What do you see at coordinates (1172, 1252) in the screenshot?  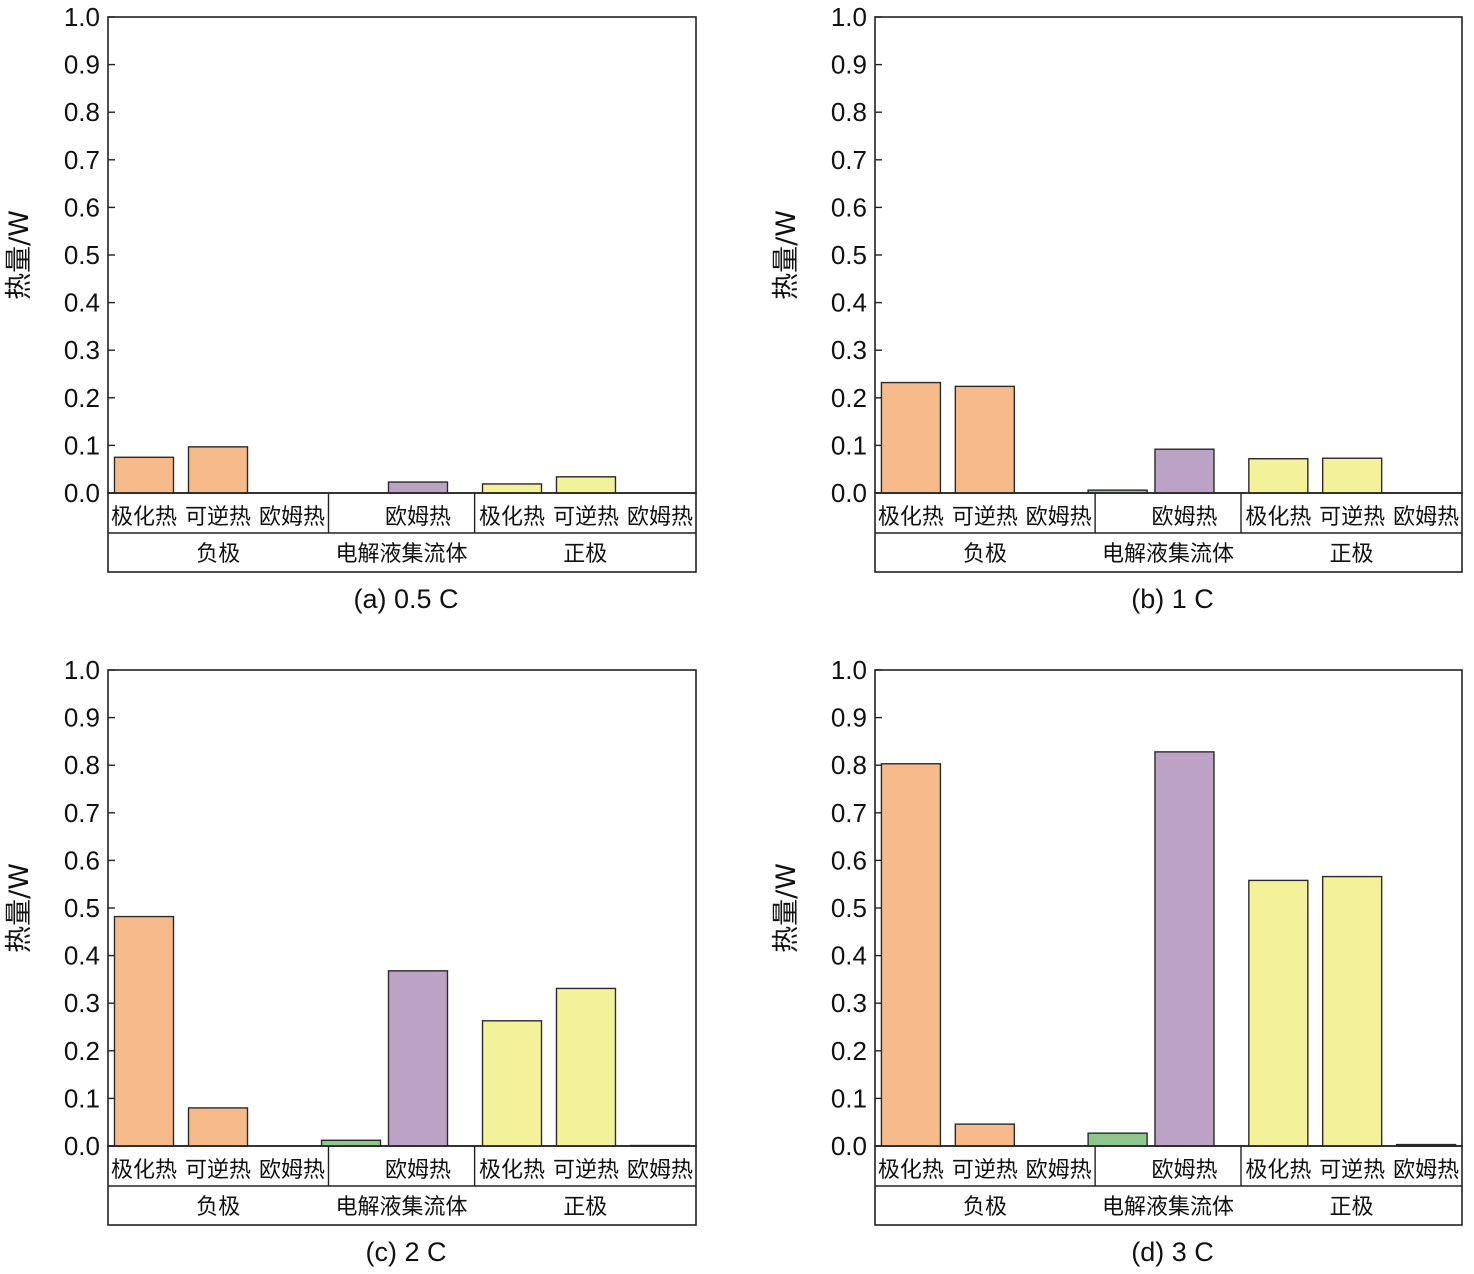 I see `chart-caption: (d) 3 C` at bounding box center [1172, 1252].